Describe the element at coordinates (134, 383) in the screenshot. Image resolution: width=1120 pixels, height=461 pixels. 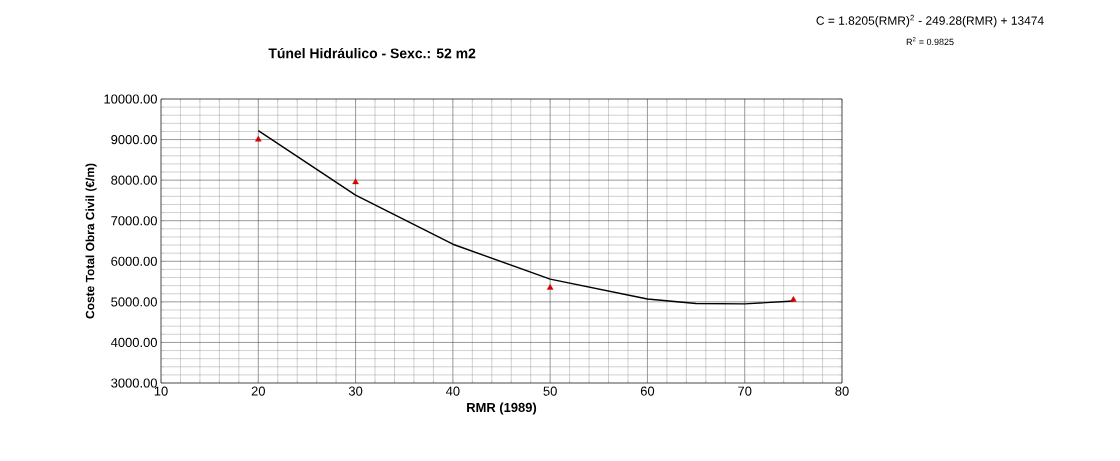
I see `y-tick-label: 3000.00` at that location.